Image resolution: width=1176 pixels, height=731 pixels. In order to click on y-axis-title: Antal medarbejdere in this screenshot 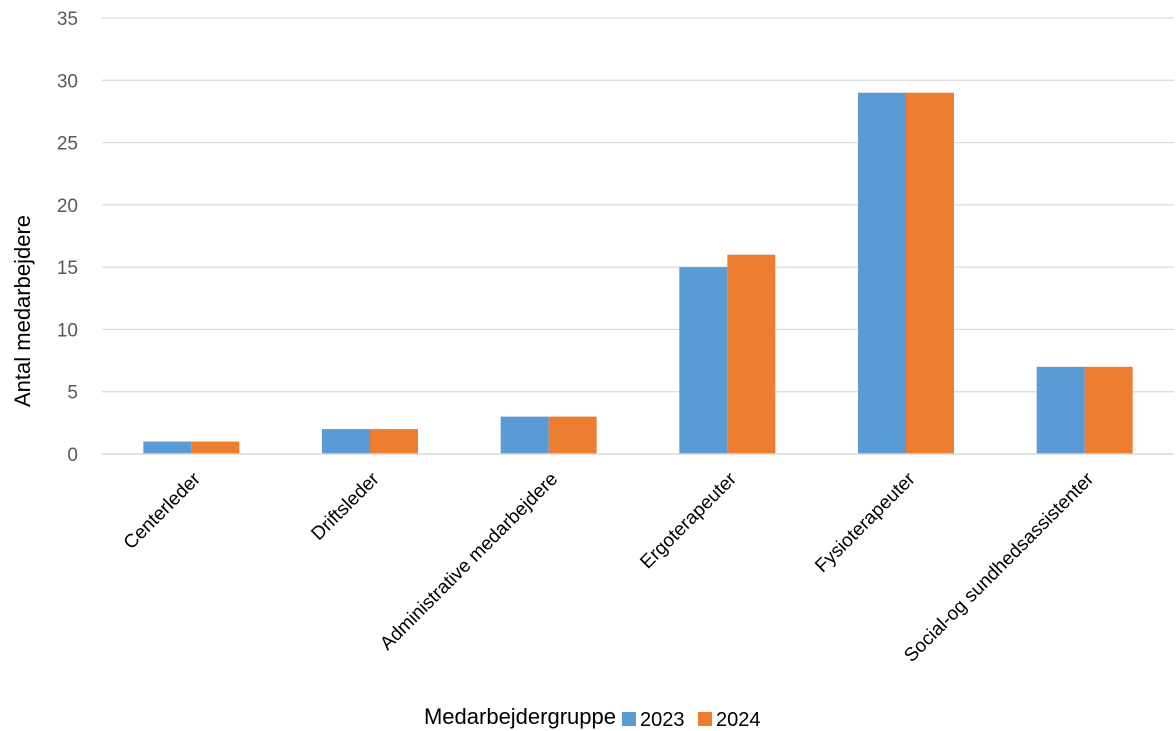, I will do `click(22, 311)`.